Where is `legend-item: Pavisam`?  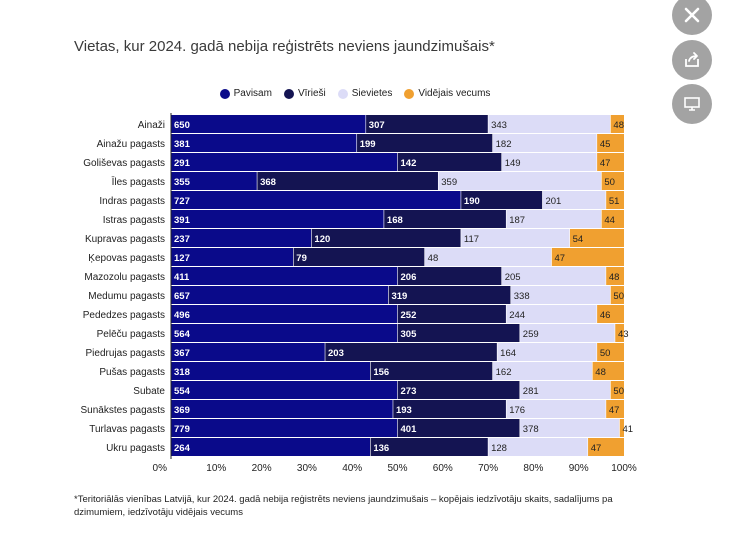 legend-item: Pavisam is located at coordinates (245, 93).